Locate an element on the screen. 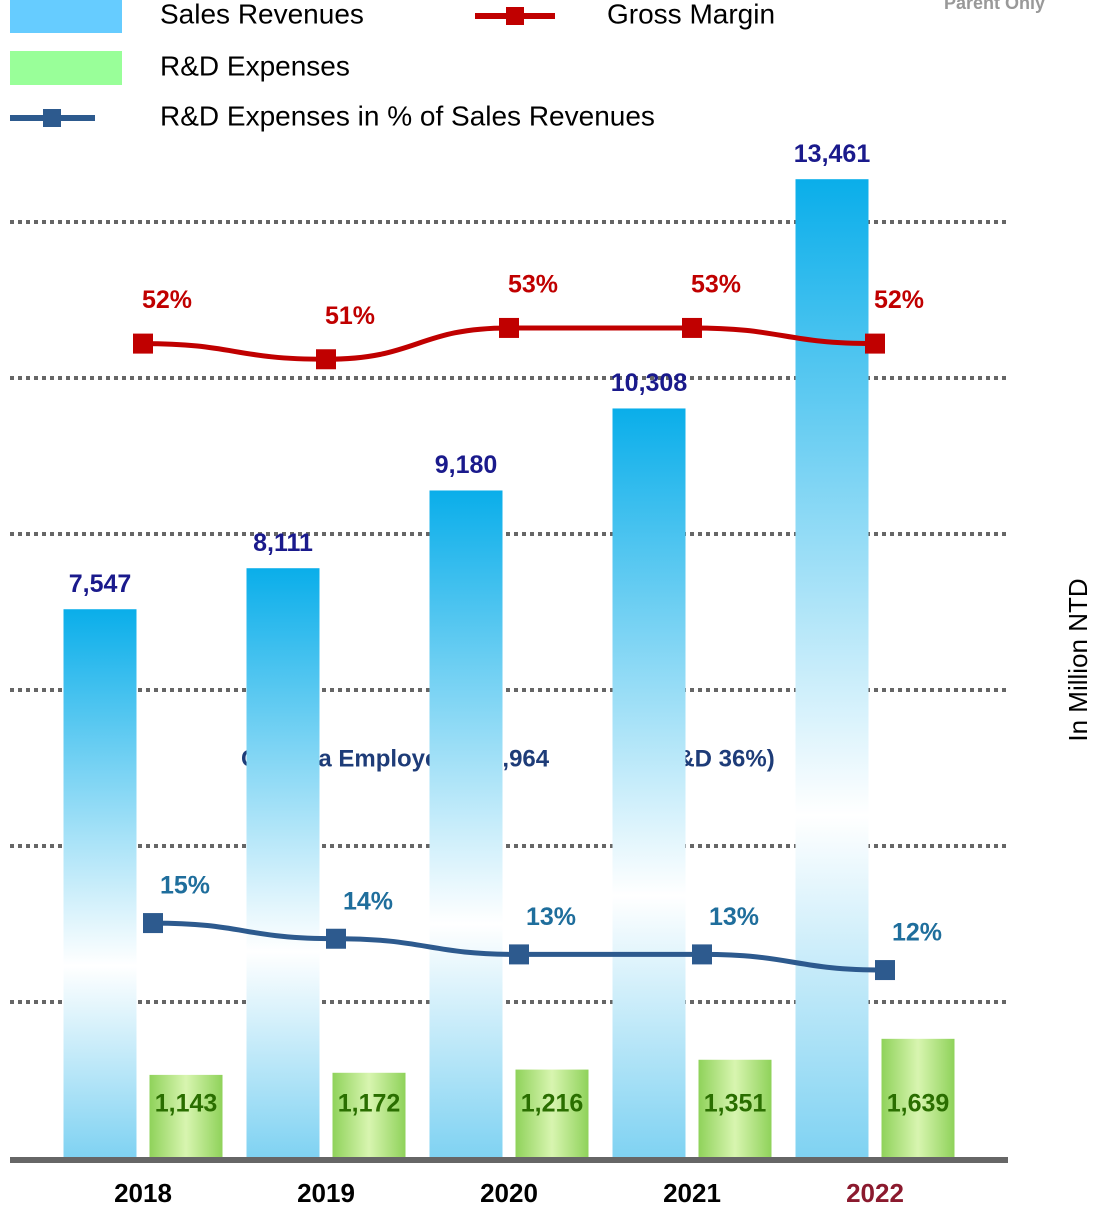 The width and height of the screenshot is (1102, 1211). data-label: 14% is located at coordinates (368, 901).